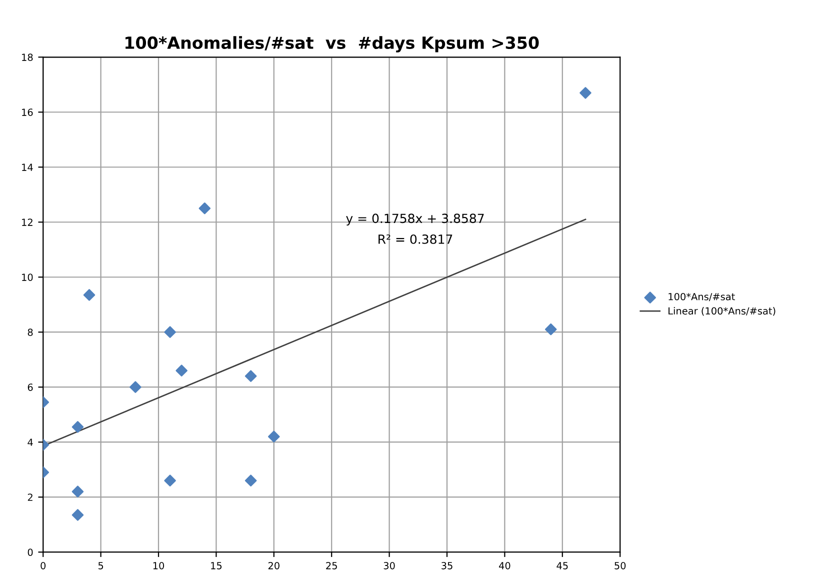  What do you see at coordinates (447, 566) in the screenshot?
I see `x-tick-label: 35` at bounding box center [447, 566].